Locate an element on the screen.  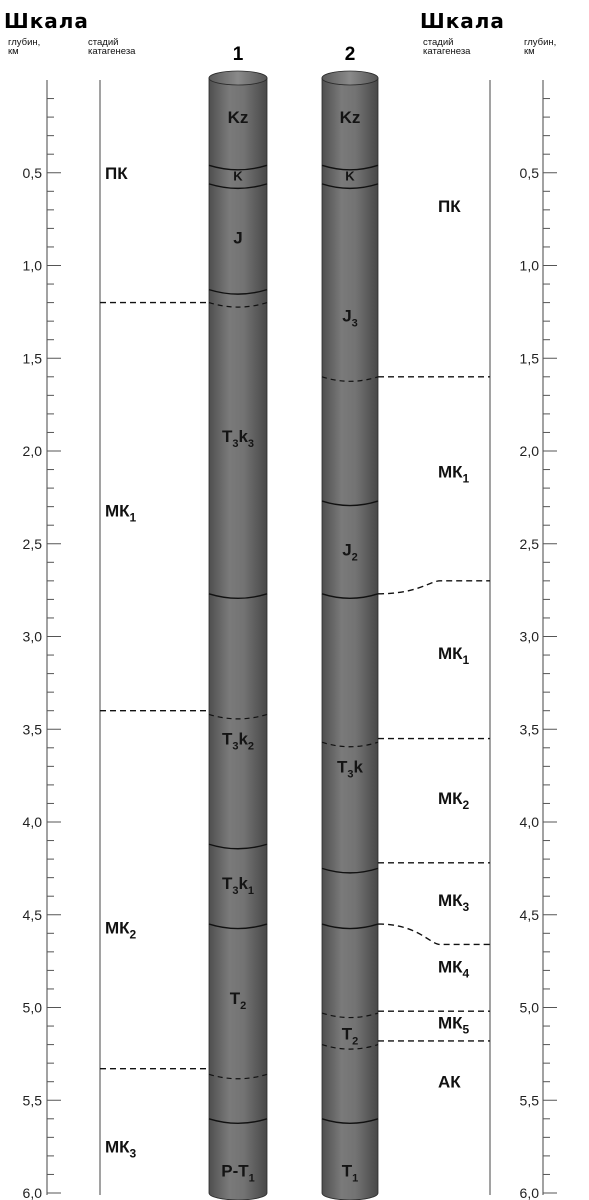
right-stage-label: МК5 is located at coordinates (454, 1024).